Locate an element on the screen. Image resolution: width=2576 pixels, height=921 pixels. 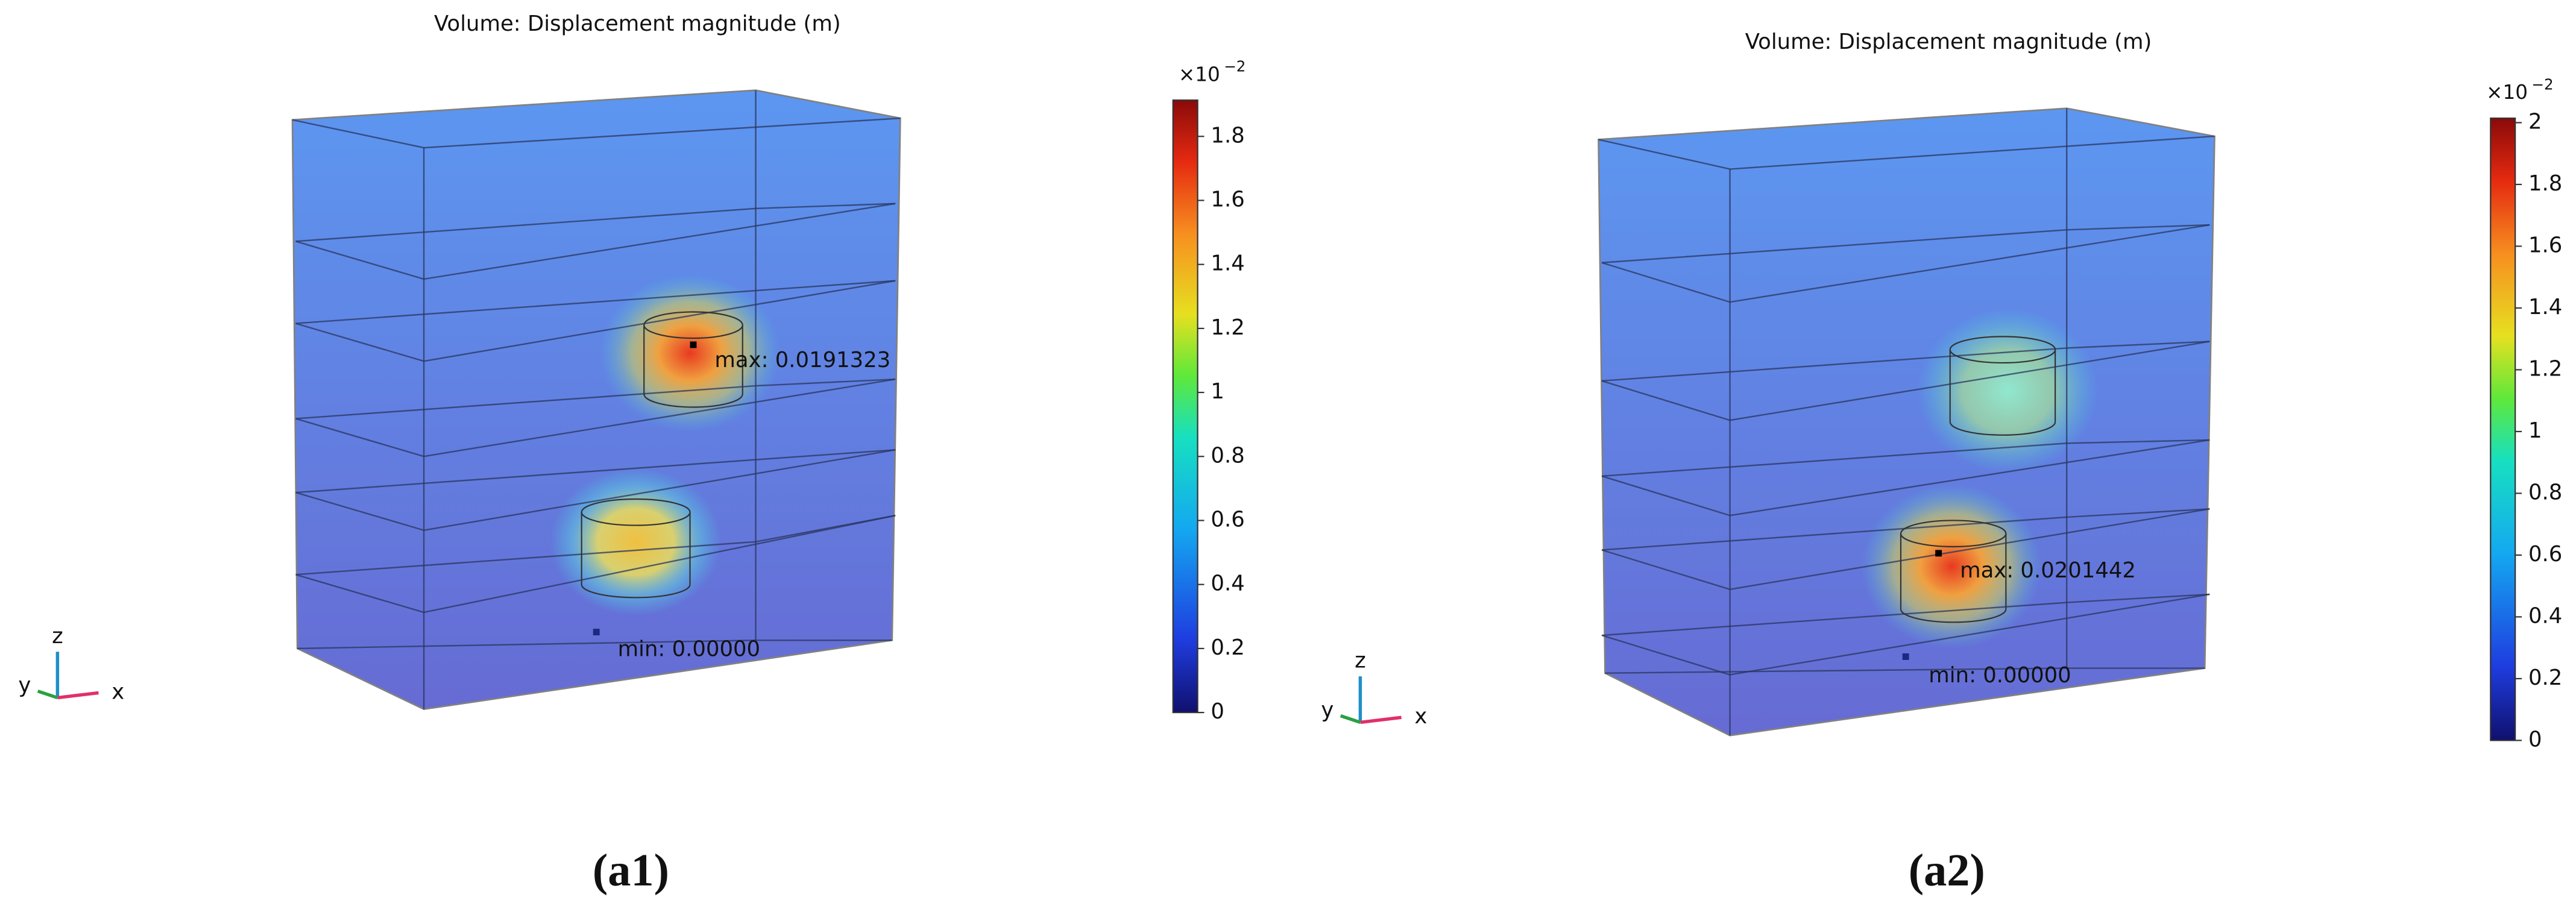
caption: (a2) is located at coordinates (1947, 870).